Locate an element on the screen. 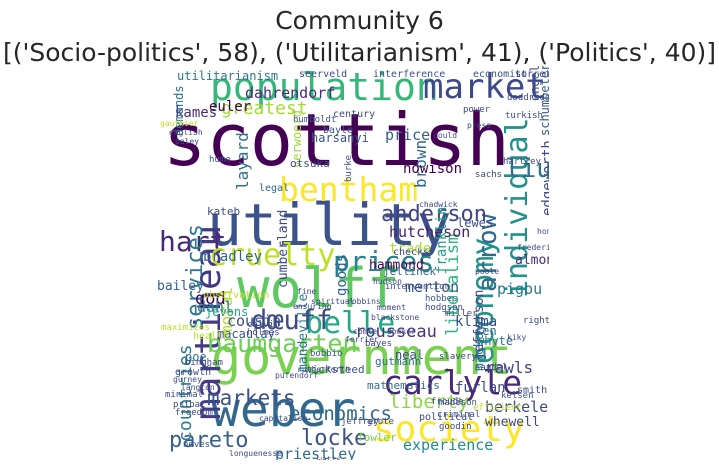 The height and width of the screenshot is (471, 719). word-merton: merton is located at coordinates (432, 287).